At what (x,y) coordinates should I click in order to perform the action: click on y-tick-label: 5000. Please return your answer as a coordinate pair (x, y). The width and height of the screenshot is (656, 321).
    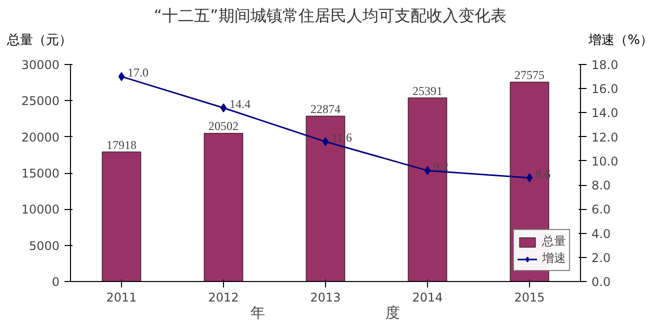
    Looking at the image, I should click on (44, 245).